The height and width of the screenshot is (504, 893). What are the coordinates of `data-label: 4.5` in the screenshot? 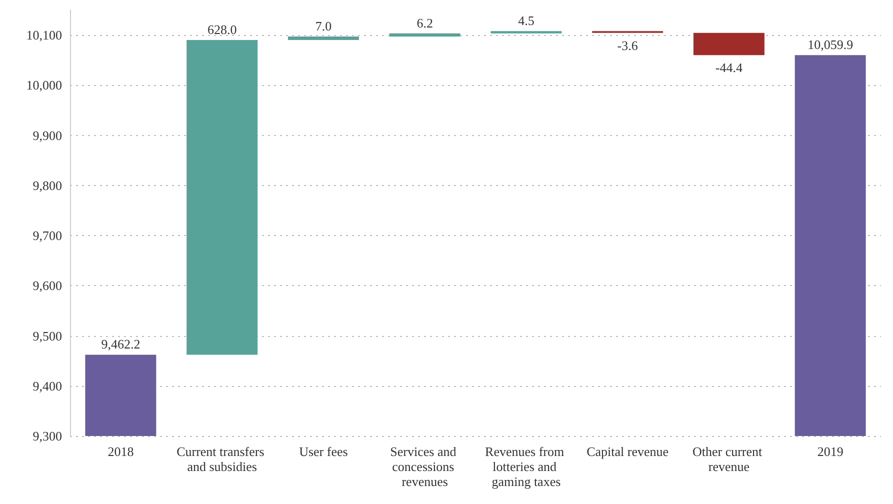 It's located at (526, 20).